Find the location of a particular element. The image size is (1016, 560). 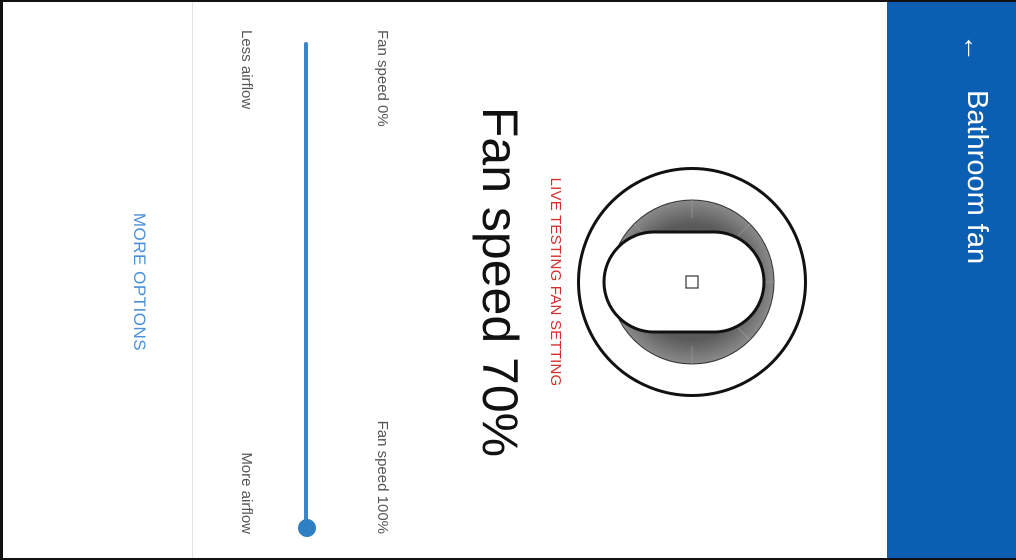

app-bar: ← Bathroom fan is located at coordinates (951, 280).